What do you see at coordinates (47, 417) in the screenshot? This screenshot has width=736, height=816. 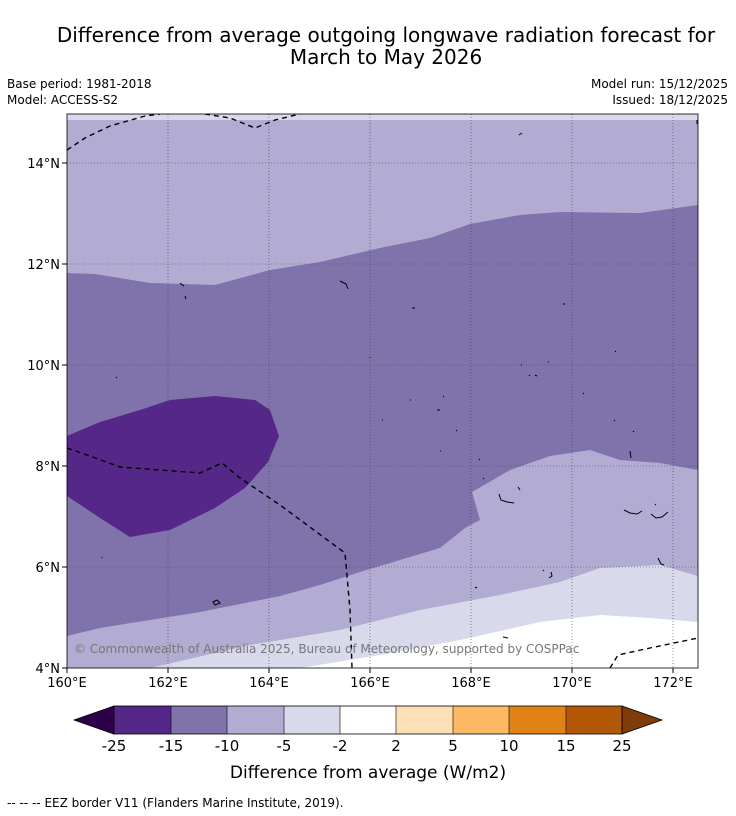 I see `lat-axis: 14°N 12°N 10°N 8°N 6°N 4°N` at bounding box center [47, 417].